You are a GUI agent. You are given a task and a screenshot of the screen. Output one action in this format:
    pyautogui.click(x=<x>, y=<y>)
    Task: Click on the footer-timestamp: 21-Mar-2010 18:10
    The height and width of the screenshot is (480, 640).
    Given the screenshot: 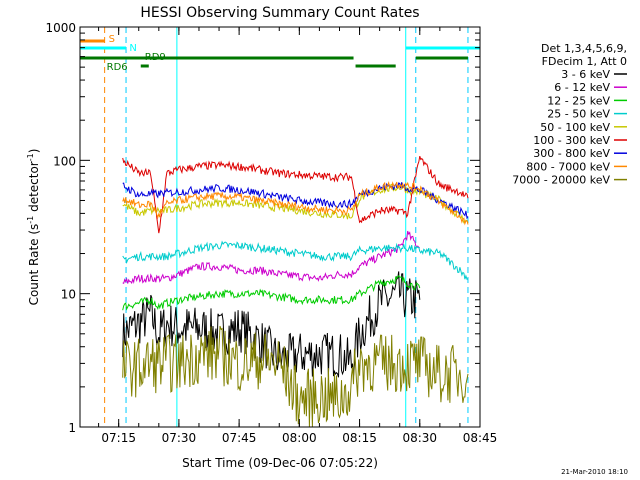 What is the action you would take?
    pyautogui.click(x=594, y=472)
    